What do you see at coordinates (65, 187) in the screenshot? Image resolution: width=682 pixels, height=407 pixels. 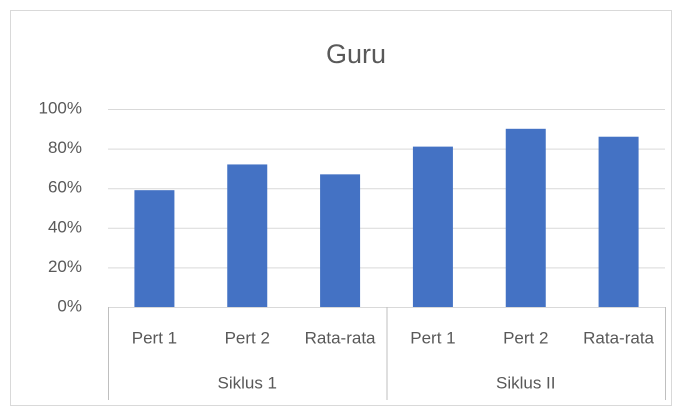 I see `y-tick-label: 60%` at bounding box center [65, 187].